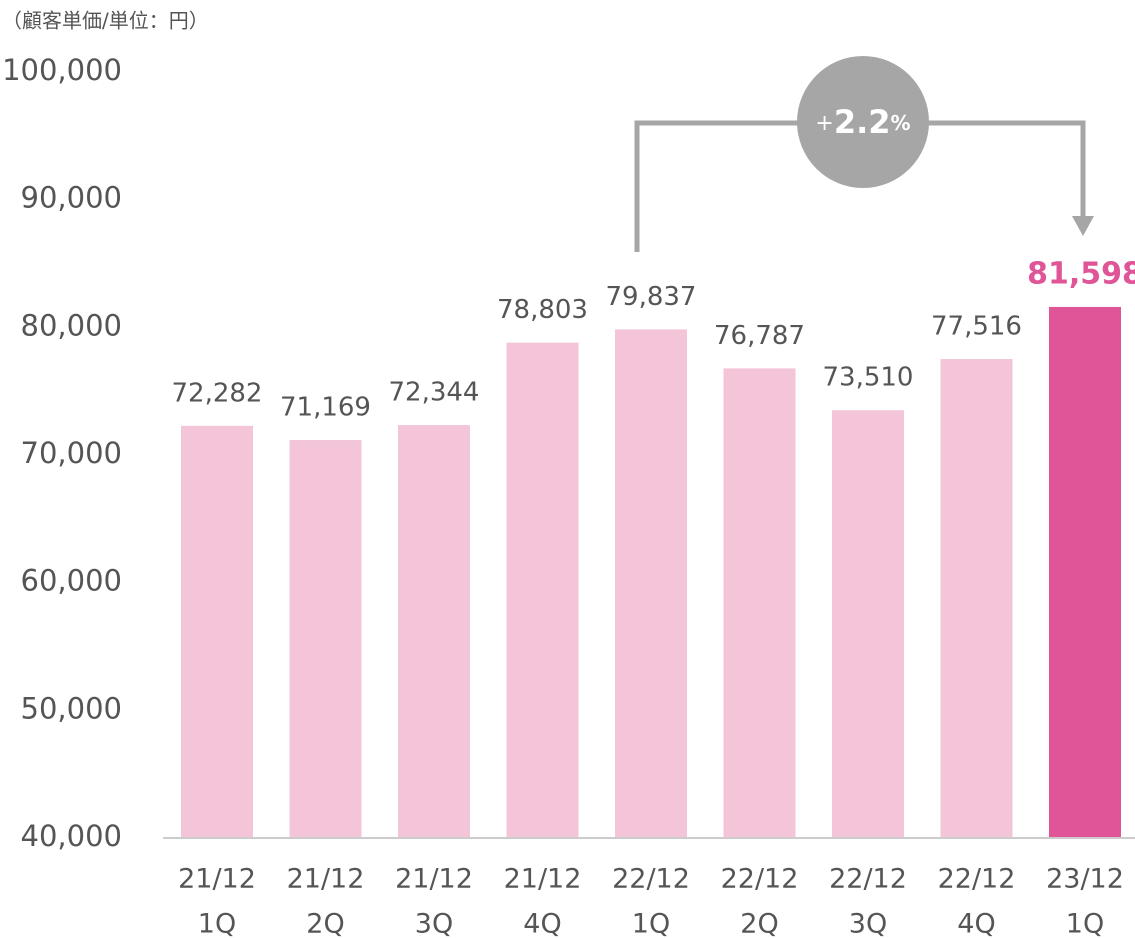 The width and height of the screenshot is (1135, 938). What do you see at coordinates (759, 336) in the screenshot?
I see `value-label: 76,787` at bounding box center [759, 336].